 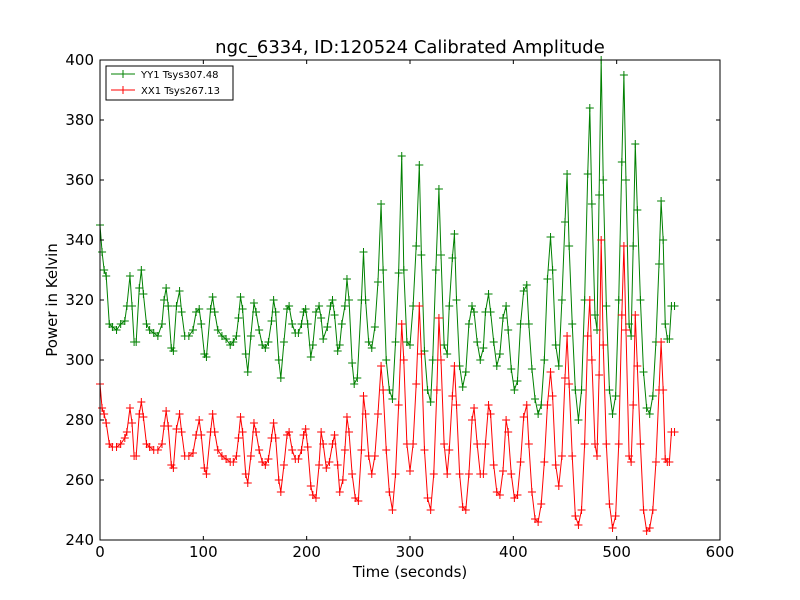 I want to click on y-tick-label: 300, so click(x=79, y=360).